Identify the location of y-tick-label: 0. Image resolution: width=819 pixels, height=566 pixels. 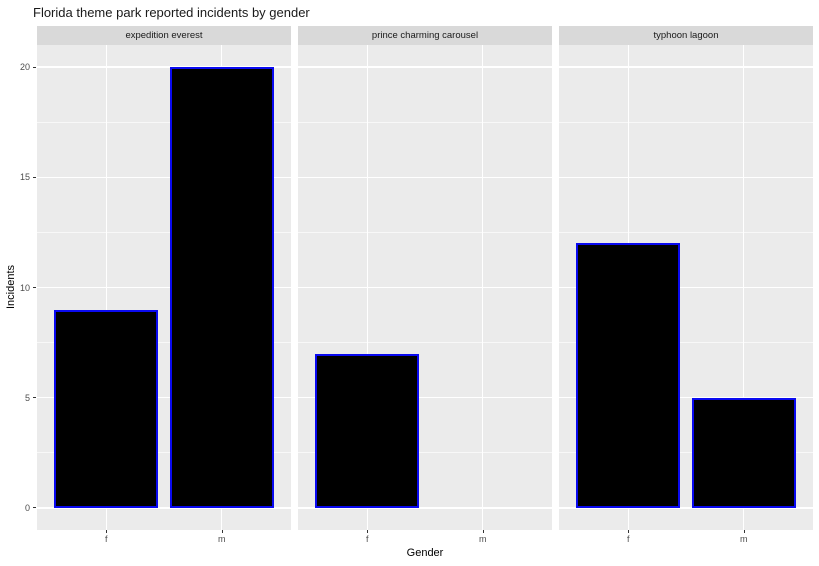
(27, 507).